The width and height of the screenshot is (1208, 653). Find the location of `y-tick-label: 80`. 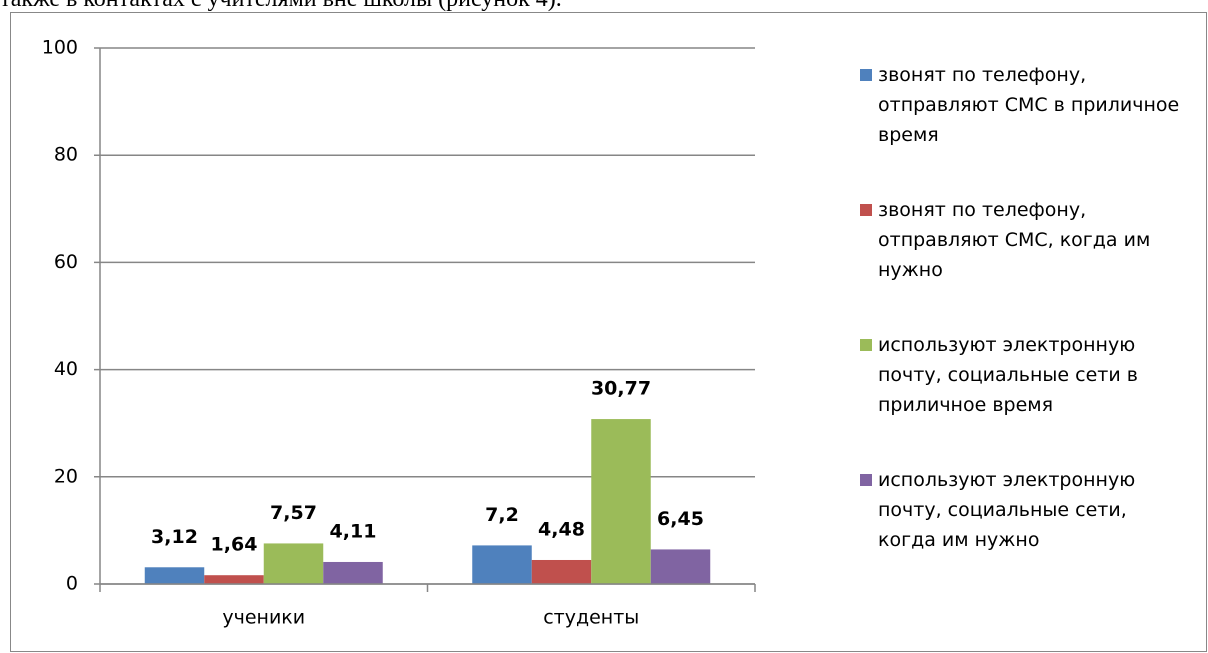

y-tick-label: 80 is located at coordinates (66, 155).